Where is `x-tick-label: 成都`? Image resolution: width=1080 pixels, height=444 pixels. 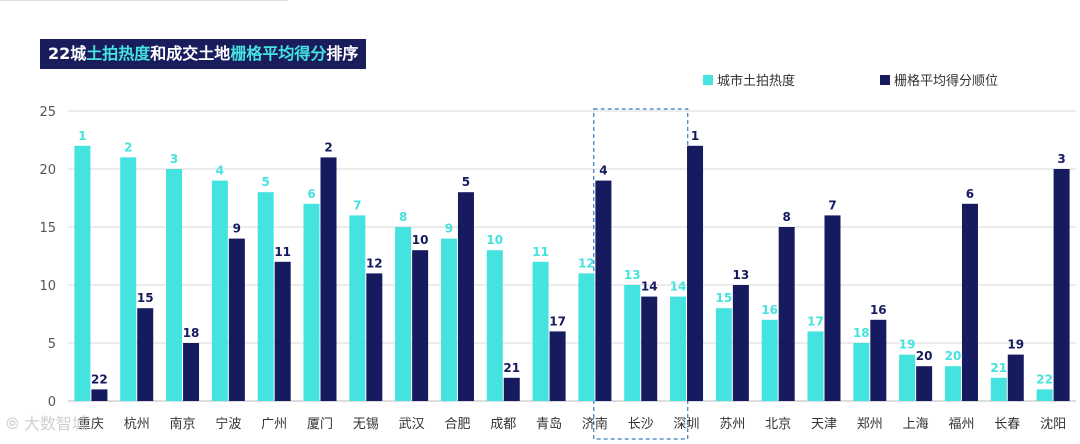
x-tick-label: 成都 is located at coordinates (503, 424).